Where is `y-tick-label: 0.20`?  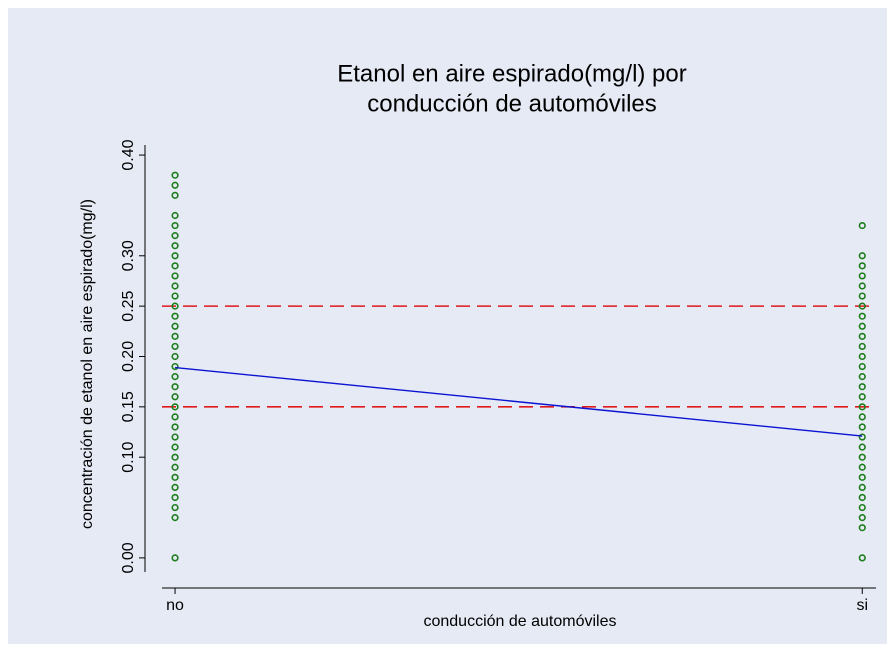
y-tick-label: 0.20 is located at coordinates (128, 356).